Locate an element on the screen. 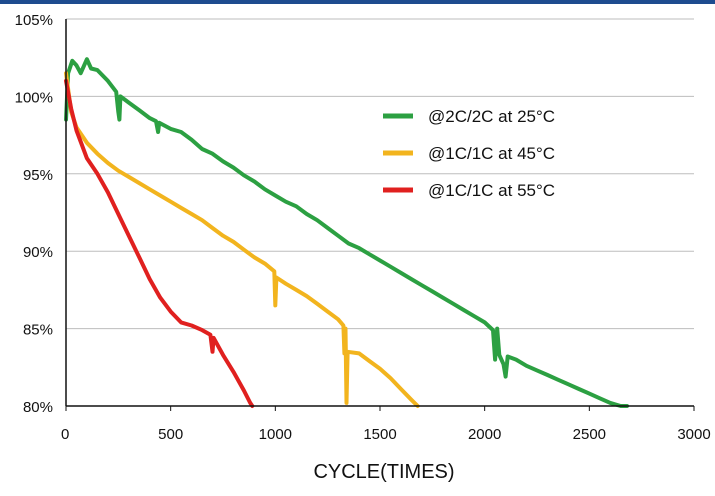  x-tick-label: 0 is located at coordinates (65, 434).